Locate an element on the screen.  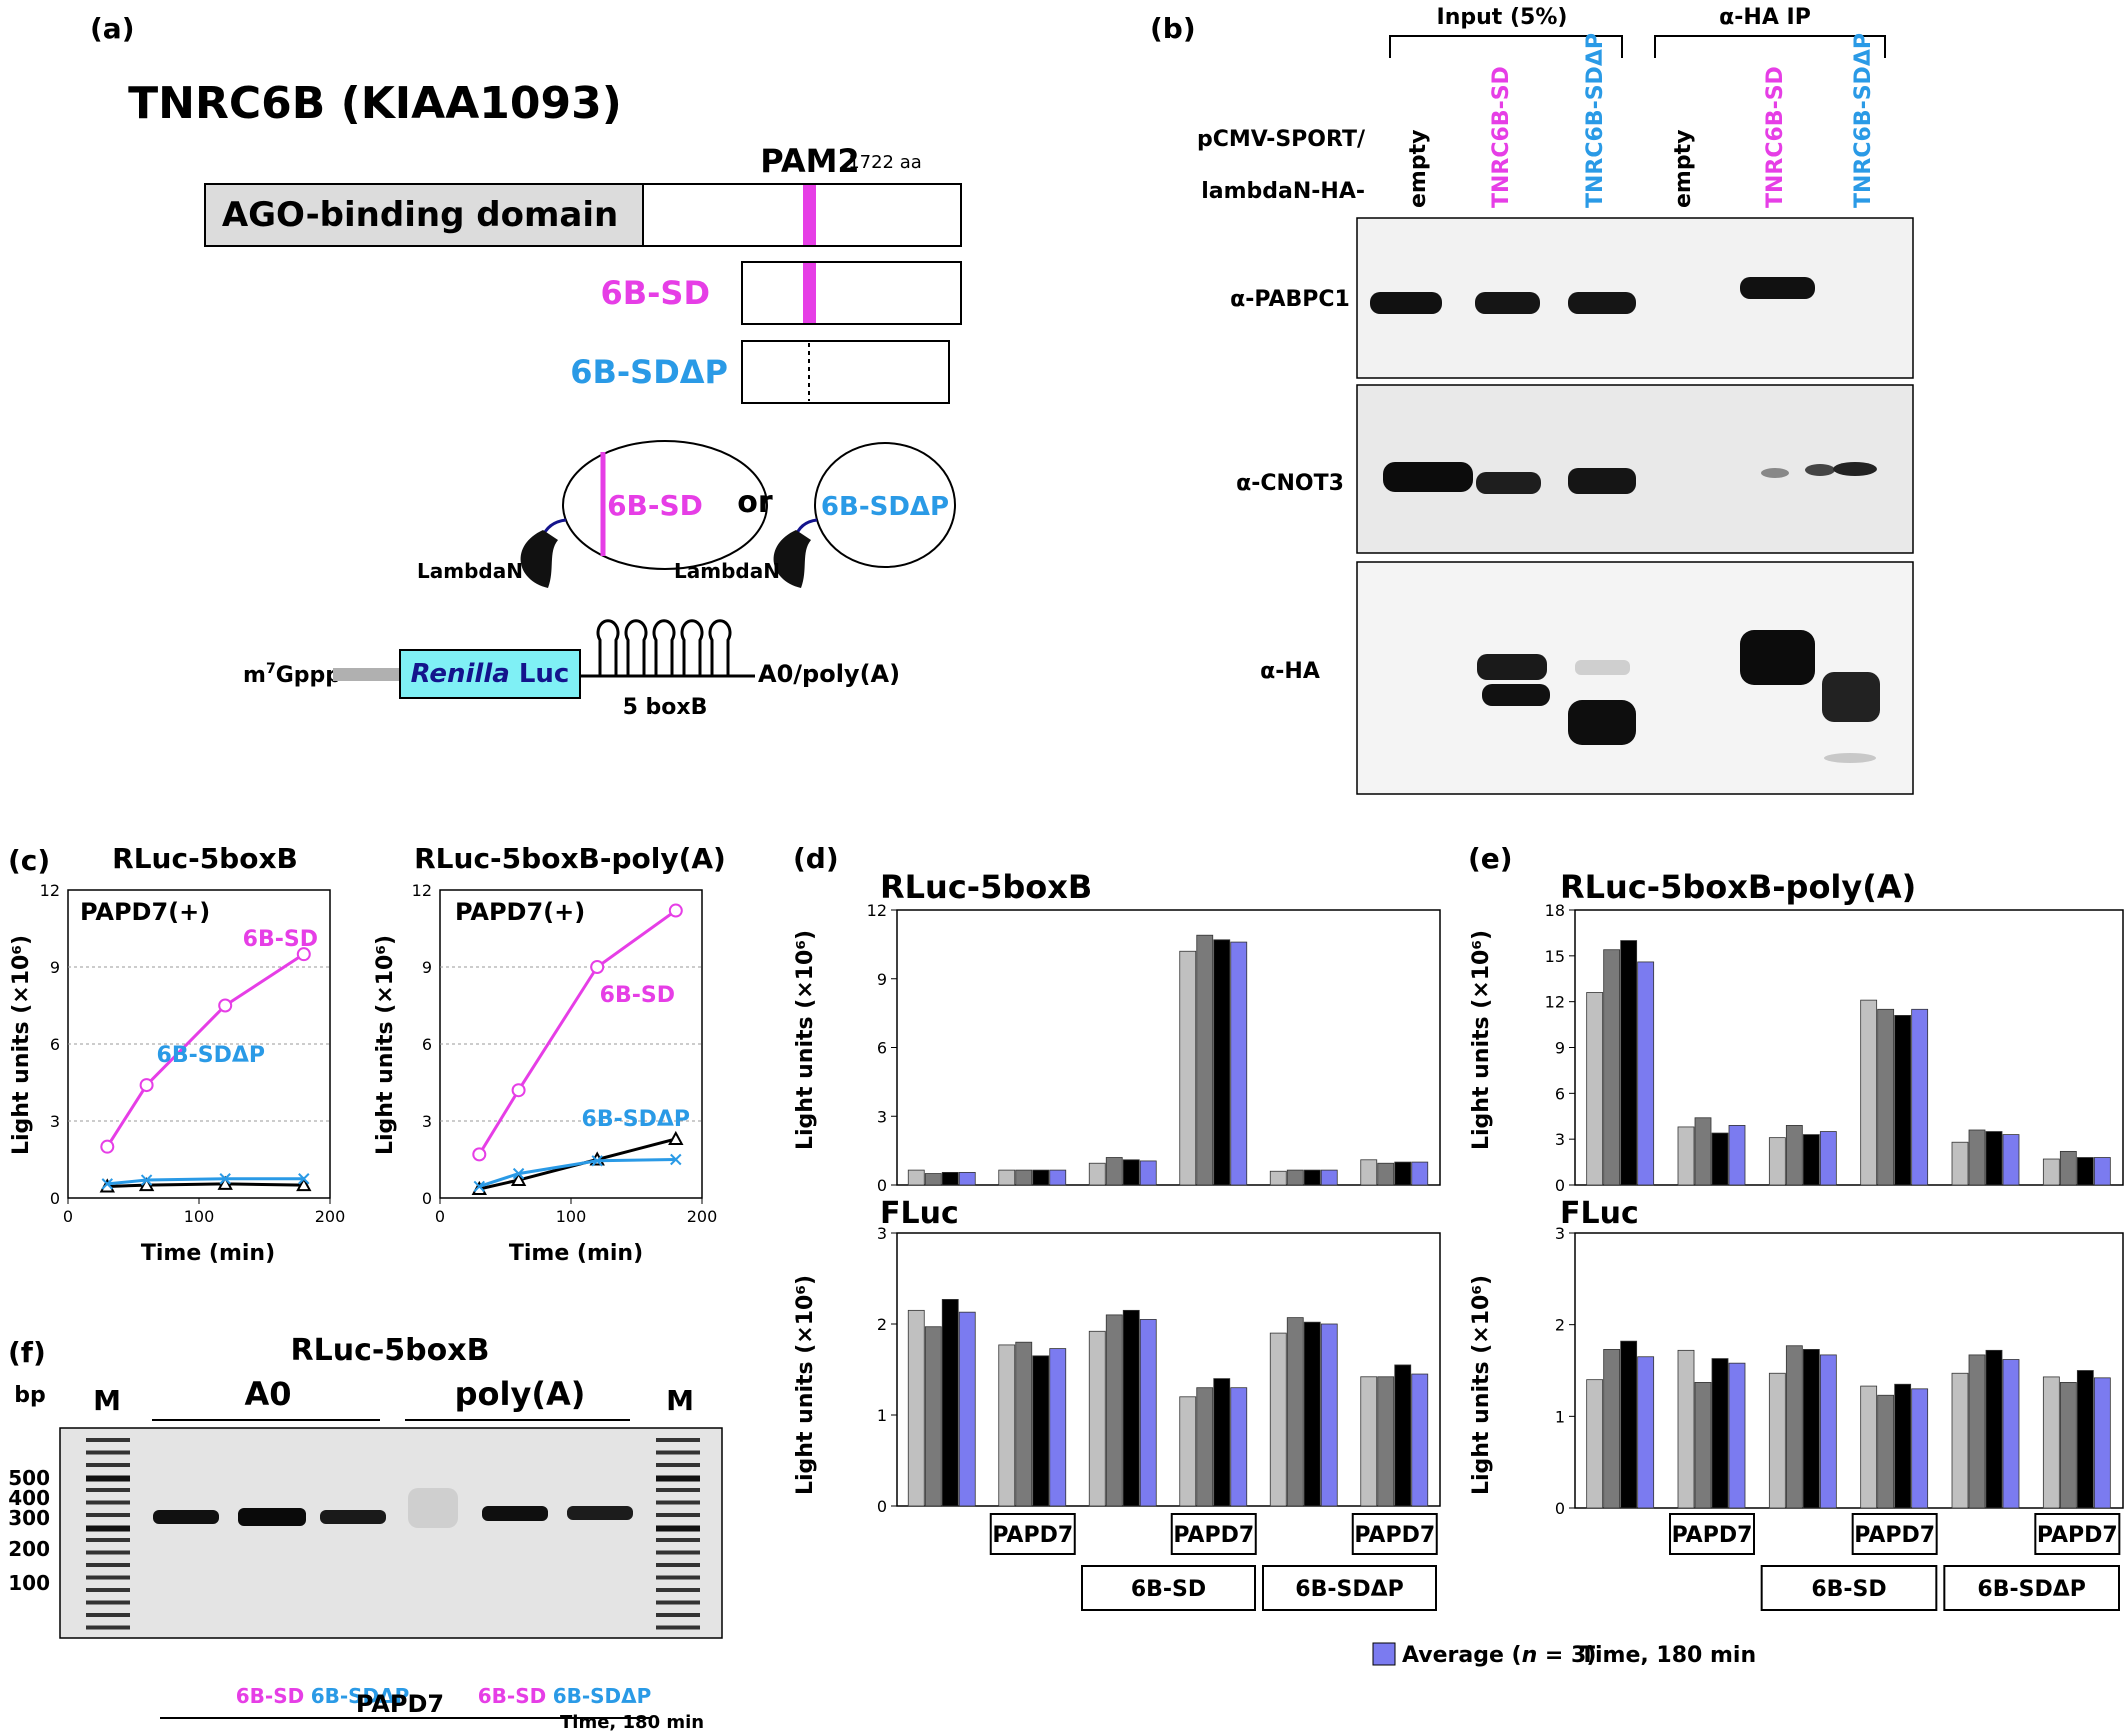
bp-tick-label: 100 is located at coordinates (29, 1583).